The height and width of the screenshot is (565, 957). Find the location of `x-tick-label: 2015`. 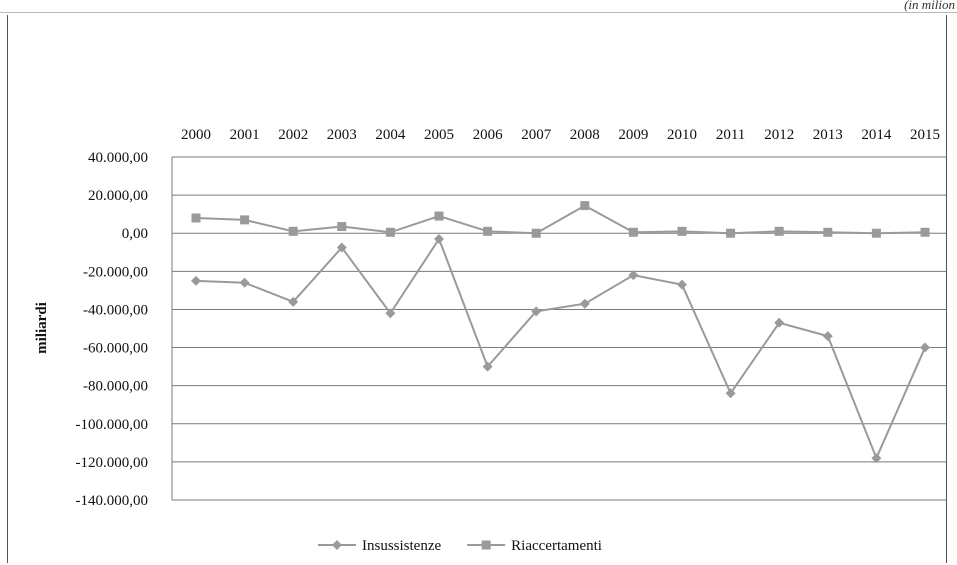

x-tick-label: 2015 is located at coordinates (925, 135).